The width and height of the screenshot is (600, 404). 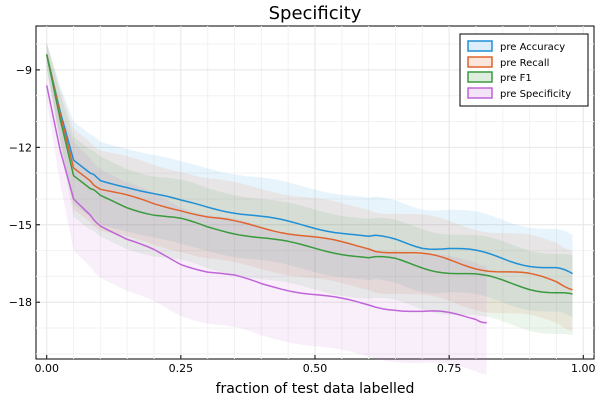 What do you see at coordinates (532, 47) in the screenshot?
I see `legend-label-accuracy: pre Accuracy` at bounding box center [532, 47].